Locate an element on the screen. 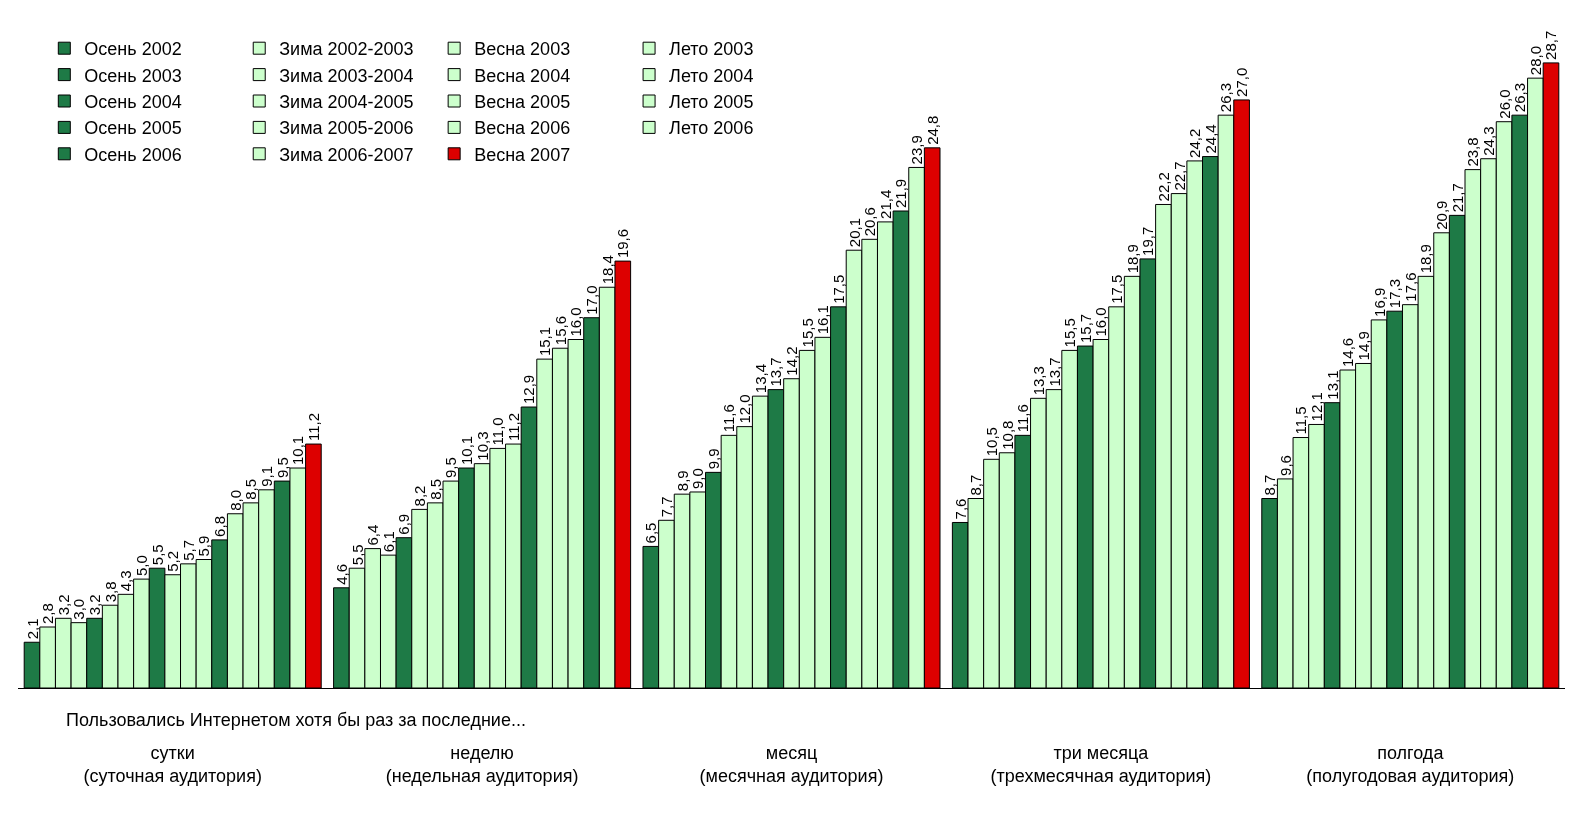 The image size is (1587, 818). data-label: 10,5 is located at coordinates (991, 442).